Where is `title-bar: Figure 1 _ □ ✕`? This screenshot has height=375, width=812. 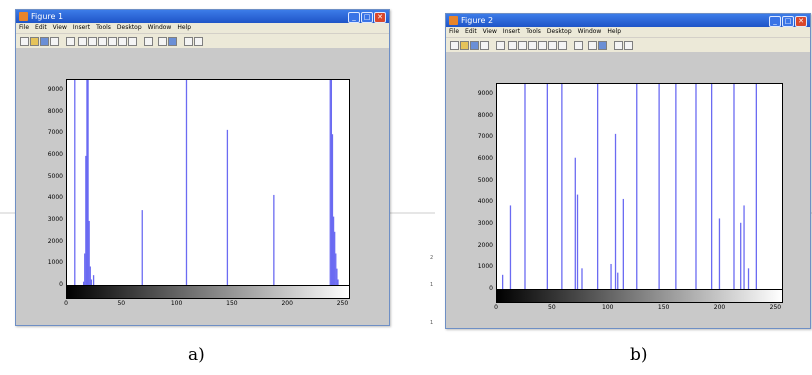
title-bar: Figure 1 _ □ ✕ is located at coordinates (202, 16).